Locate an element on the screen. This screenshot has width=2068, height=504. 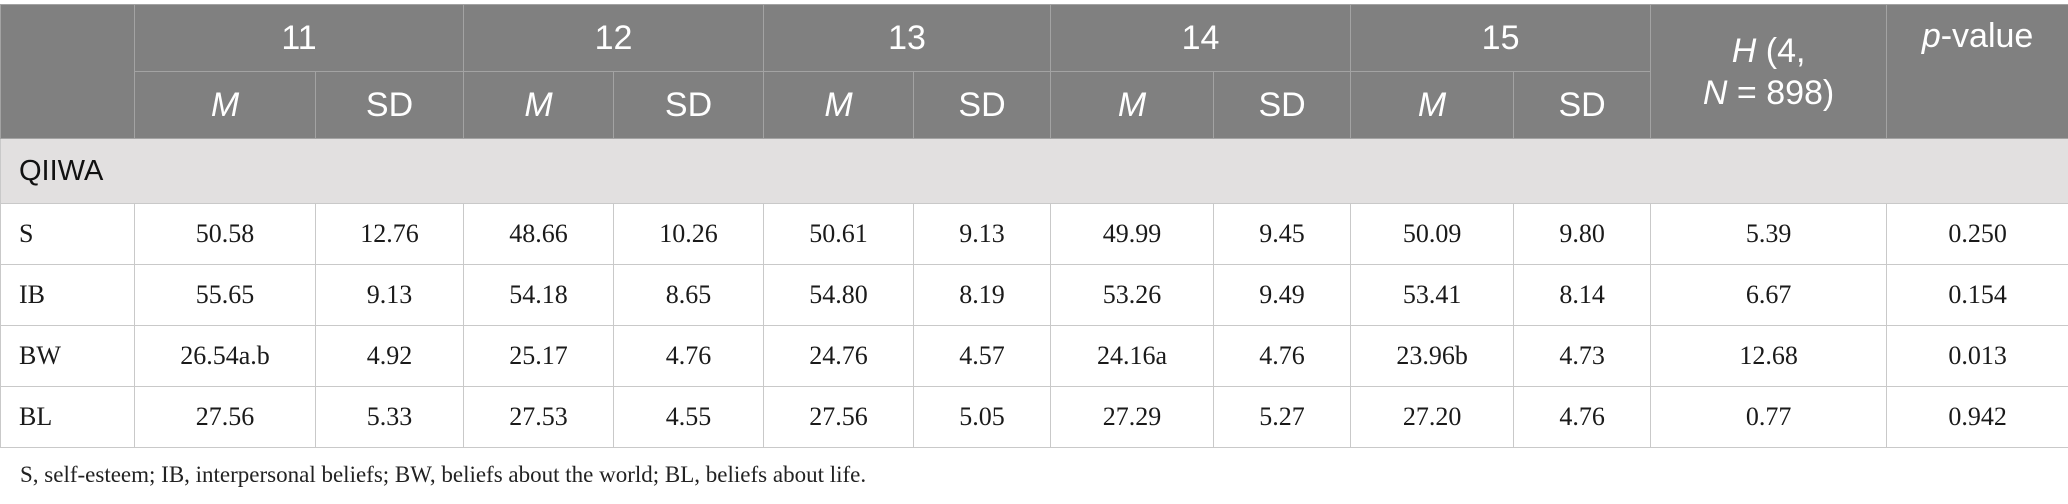
row-label: IB is located at coordinates (67, 295).